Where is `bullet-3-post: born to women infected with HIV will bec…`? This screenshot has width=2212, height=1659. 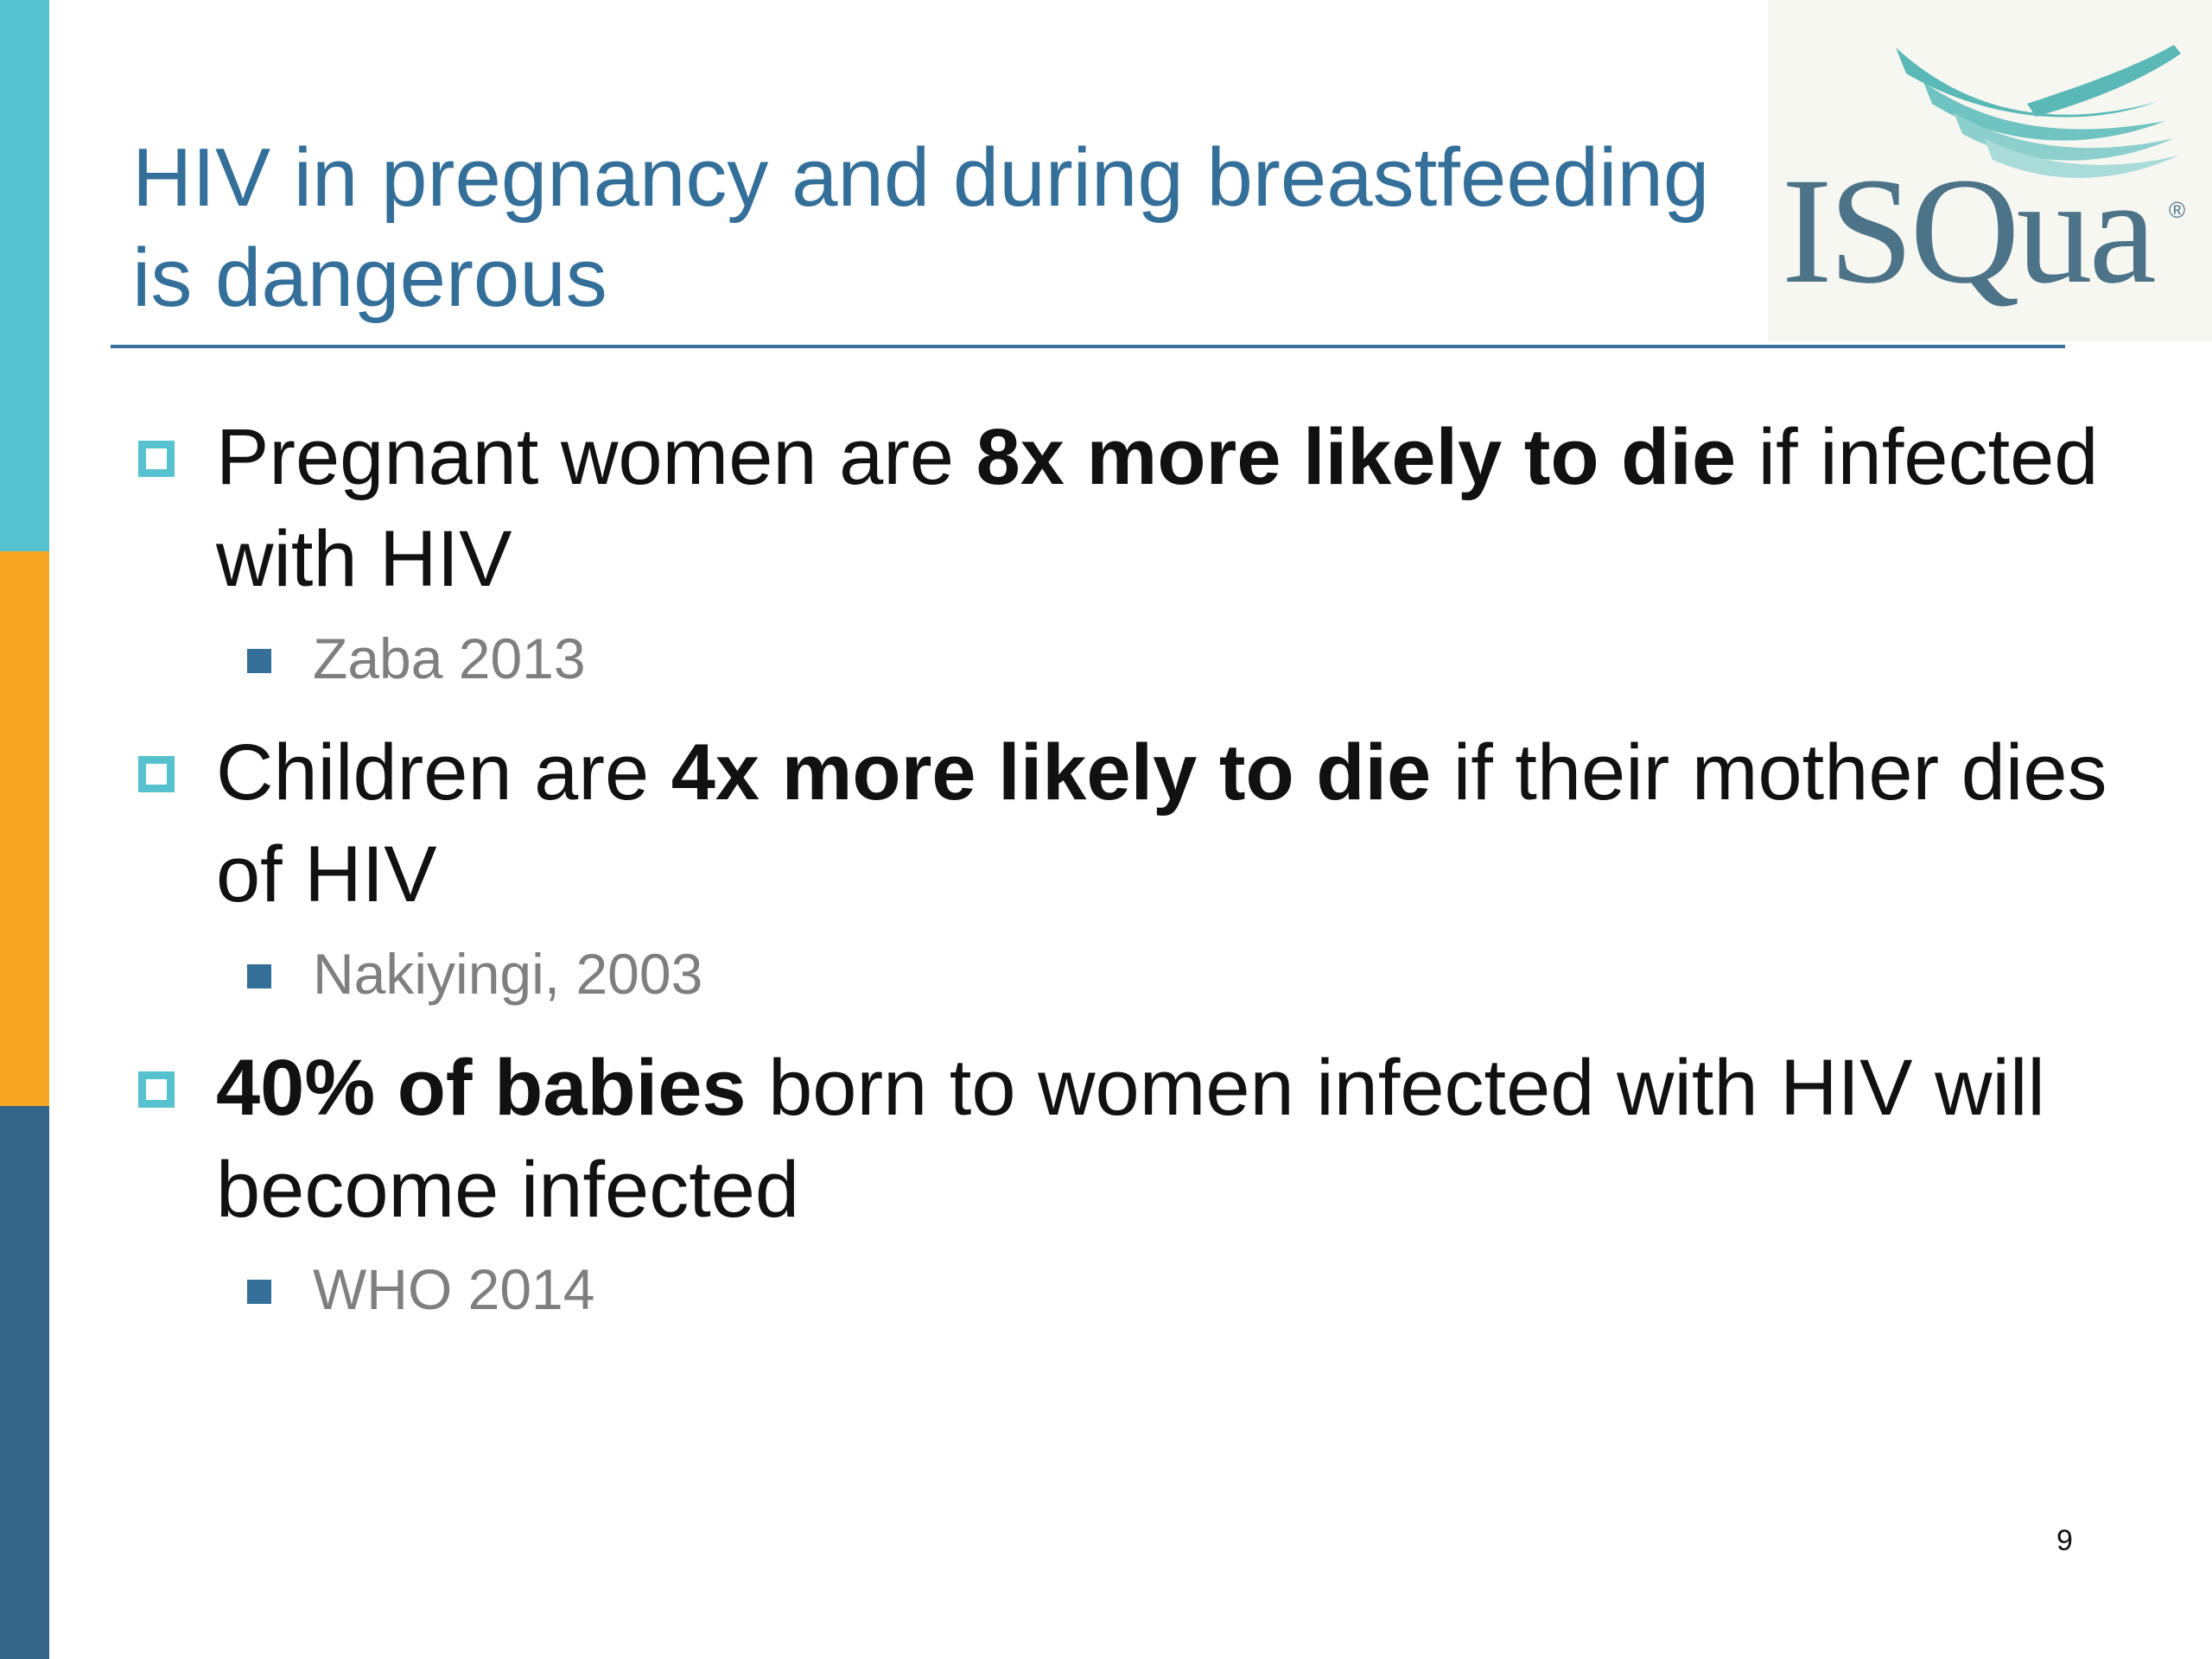
bullet-3-post: born to women infected with HIV will bec… is located at coordinates (1130, 1139).